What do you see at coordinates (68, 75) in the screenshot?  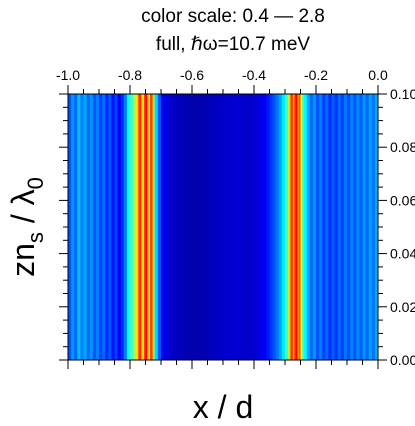 I see `x-tick-label: -1.0` at bounding box center [68, 75].